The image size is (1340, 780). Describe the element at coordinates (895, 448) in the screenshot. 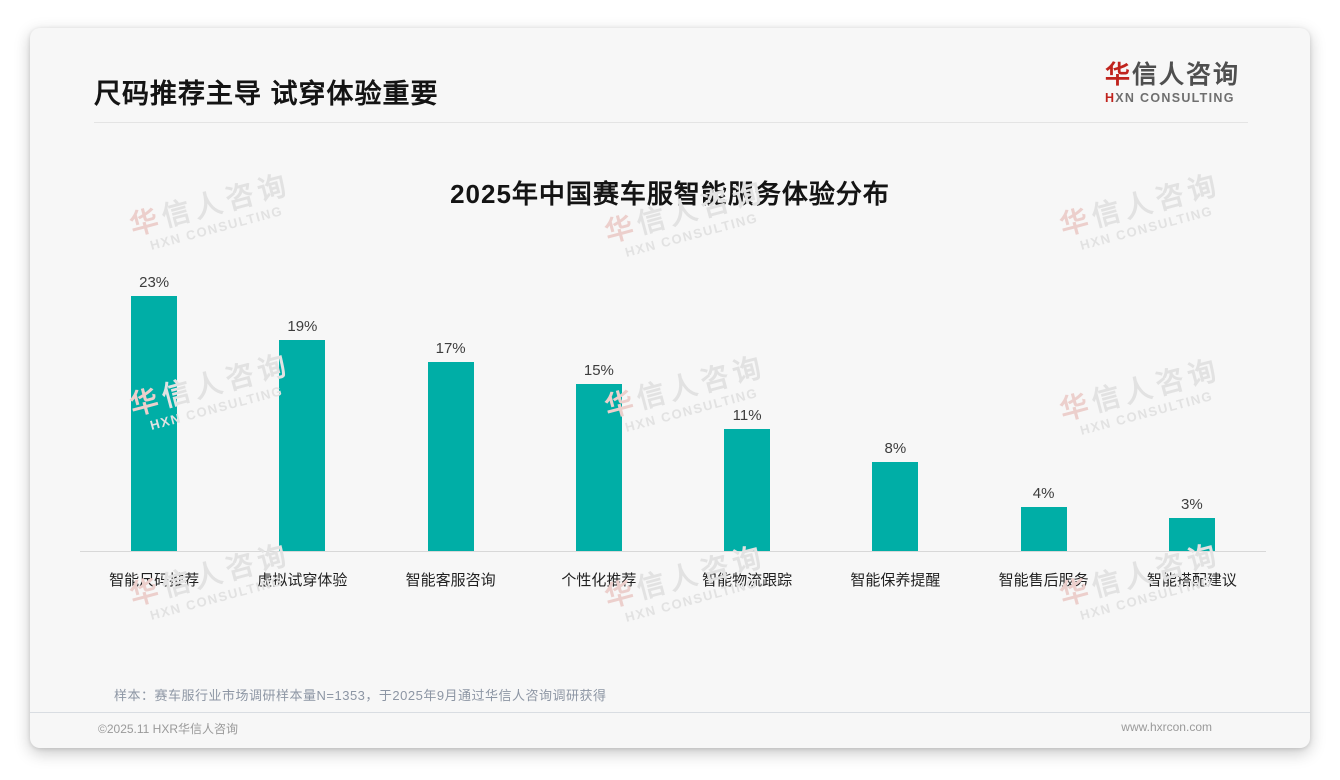

I see `bar-value-label: 8%` at that location.